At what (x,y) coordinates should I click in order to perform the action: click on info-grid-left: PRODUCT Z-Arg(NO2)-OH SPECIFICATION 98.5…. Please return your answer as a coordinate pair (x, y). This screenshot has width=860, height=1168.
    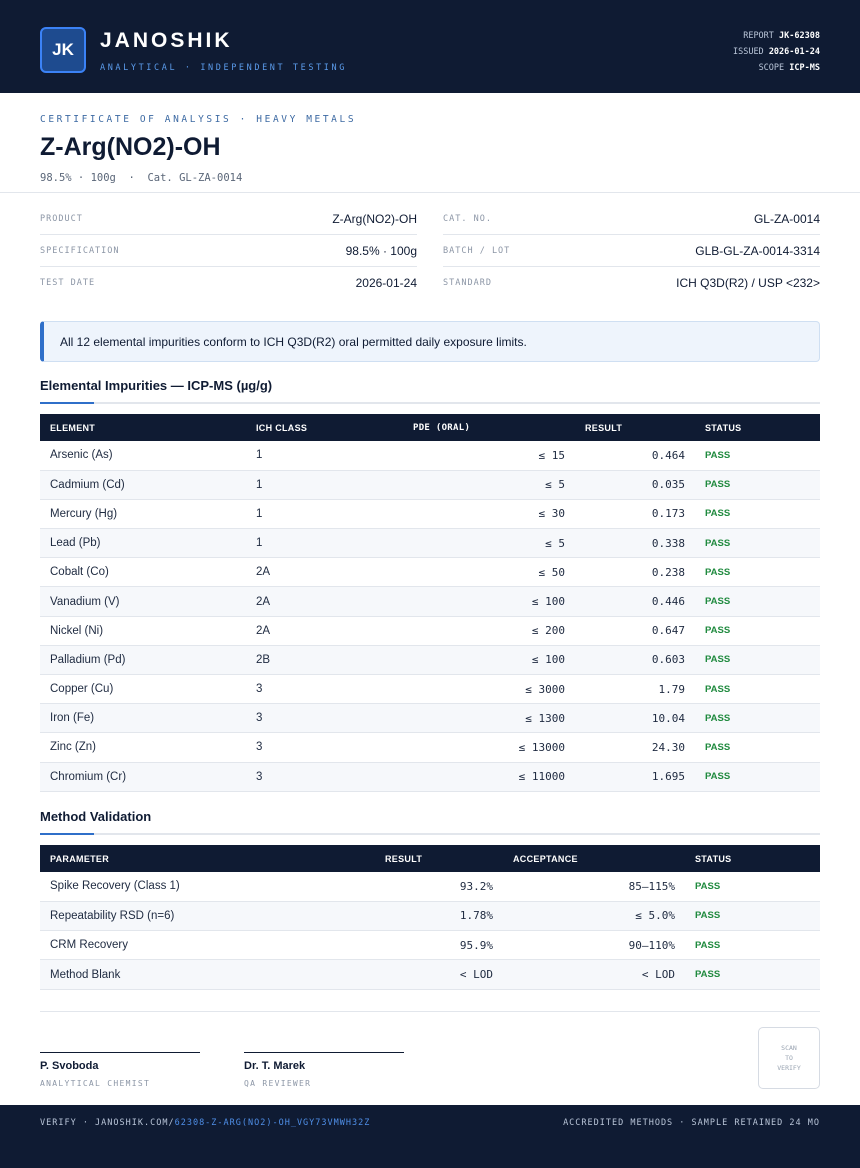
    Looking at the image, I should click on (228, 251).